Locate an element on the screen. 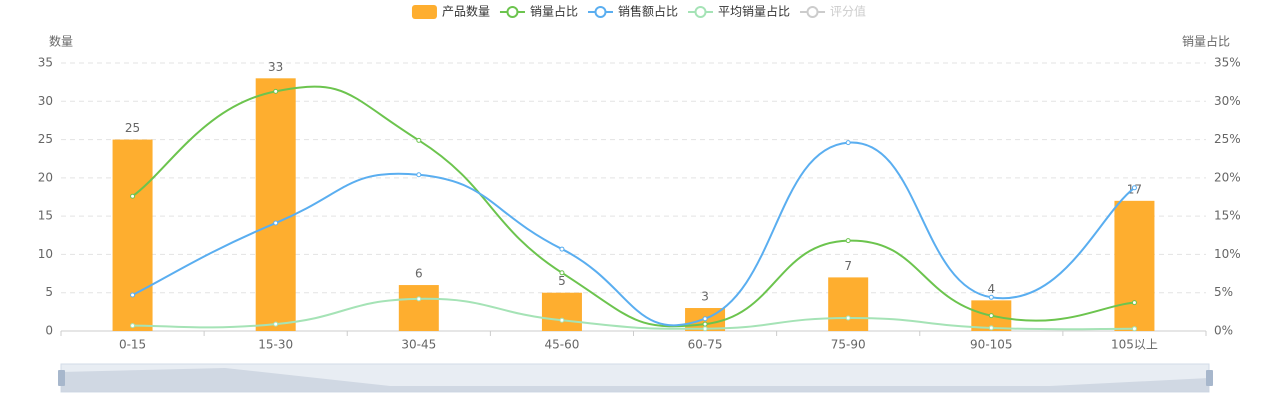 Image resolution: width=1278 pixels, height=400 pixels. zoom-preview is located at coordinates (635, 380).